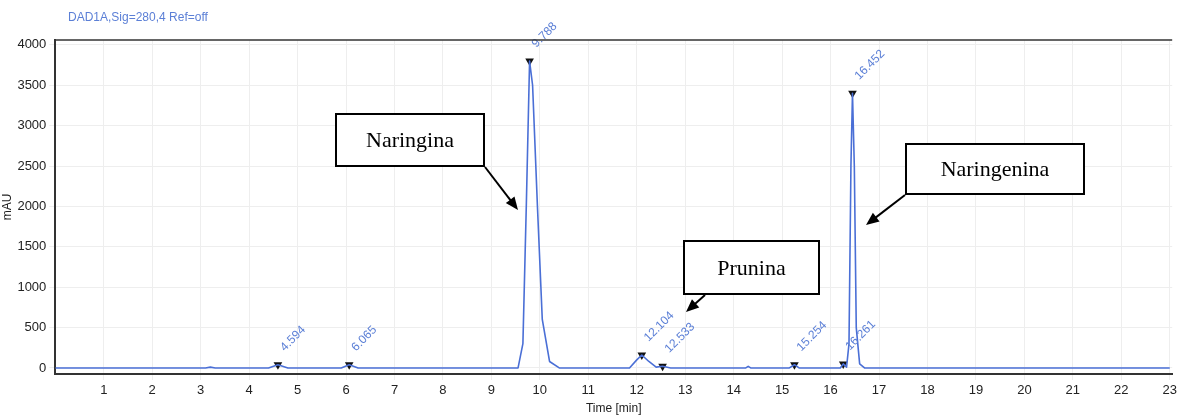 The height and width of the screenshot is (416, 1180). Describe the element at coordinates (32, 44) in the screenshot. I see `y-tick-label: 4000` at that location.